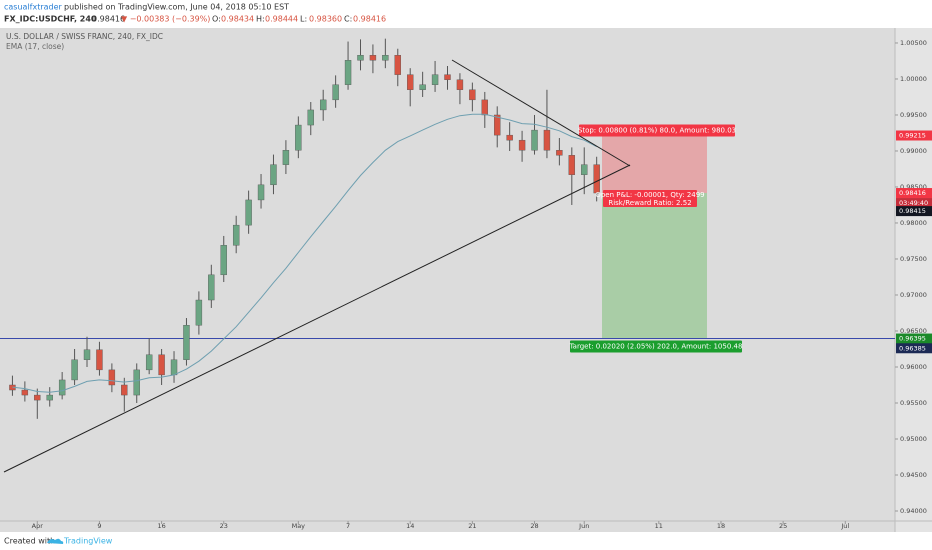 This screenshot has width=932, height=550. I want to click on price-label: 0.98415, so click(912, 211).